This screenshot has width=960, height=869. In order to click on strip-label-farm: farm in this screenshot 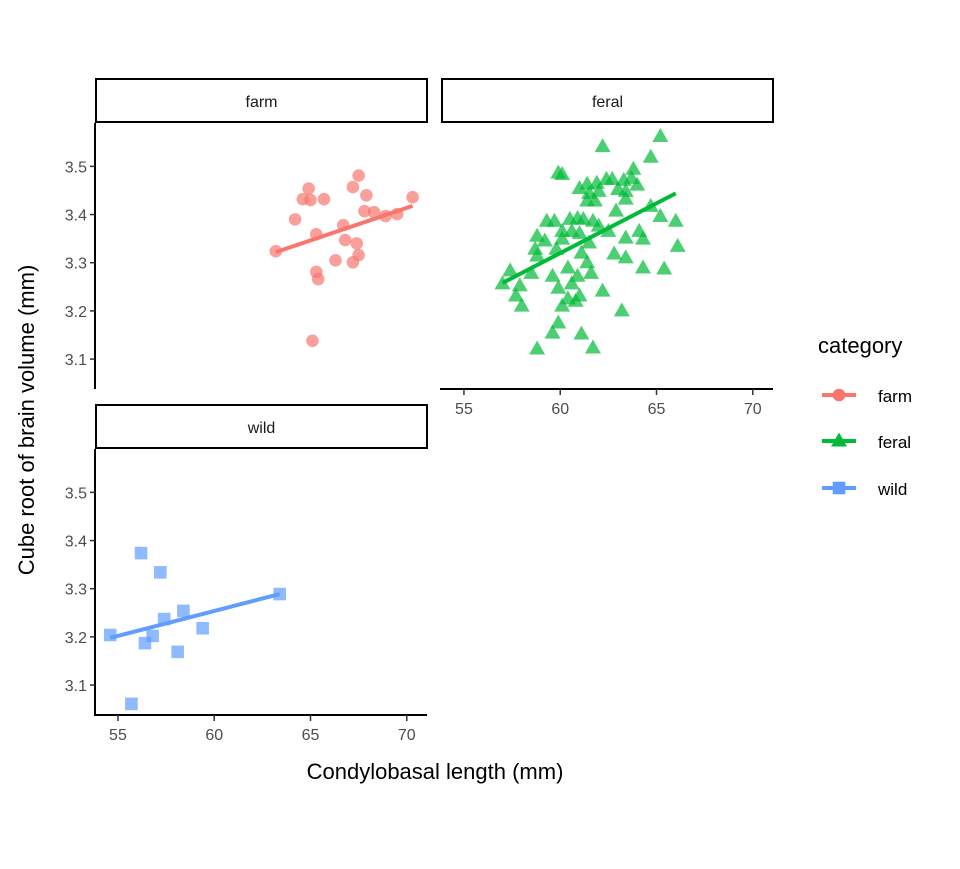, I will do `click(262, 102)`.